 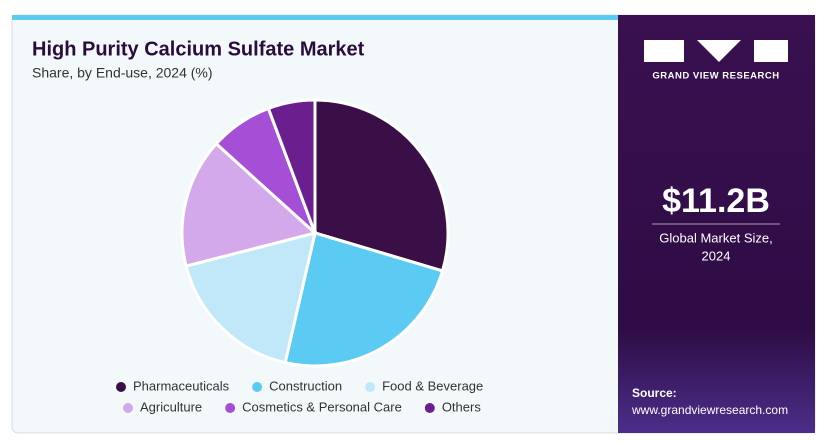 I want to click on top-accent, so click(x=315, y=17).